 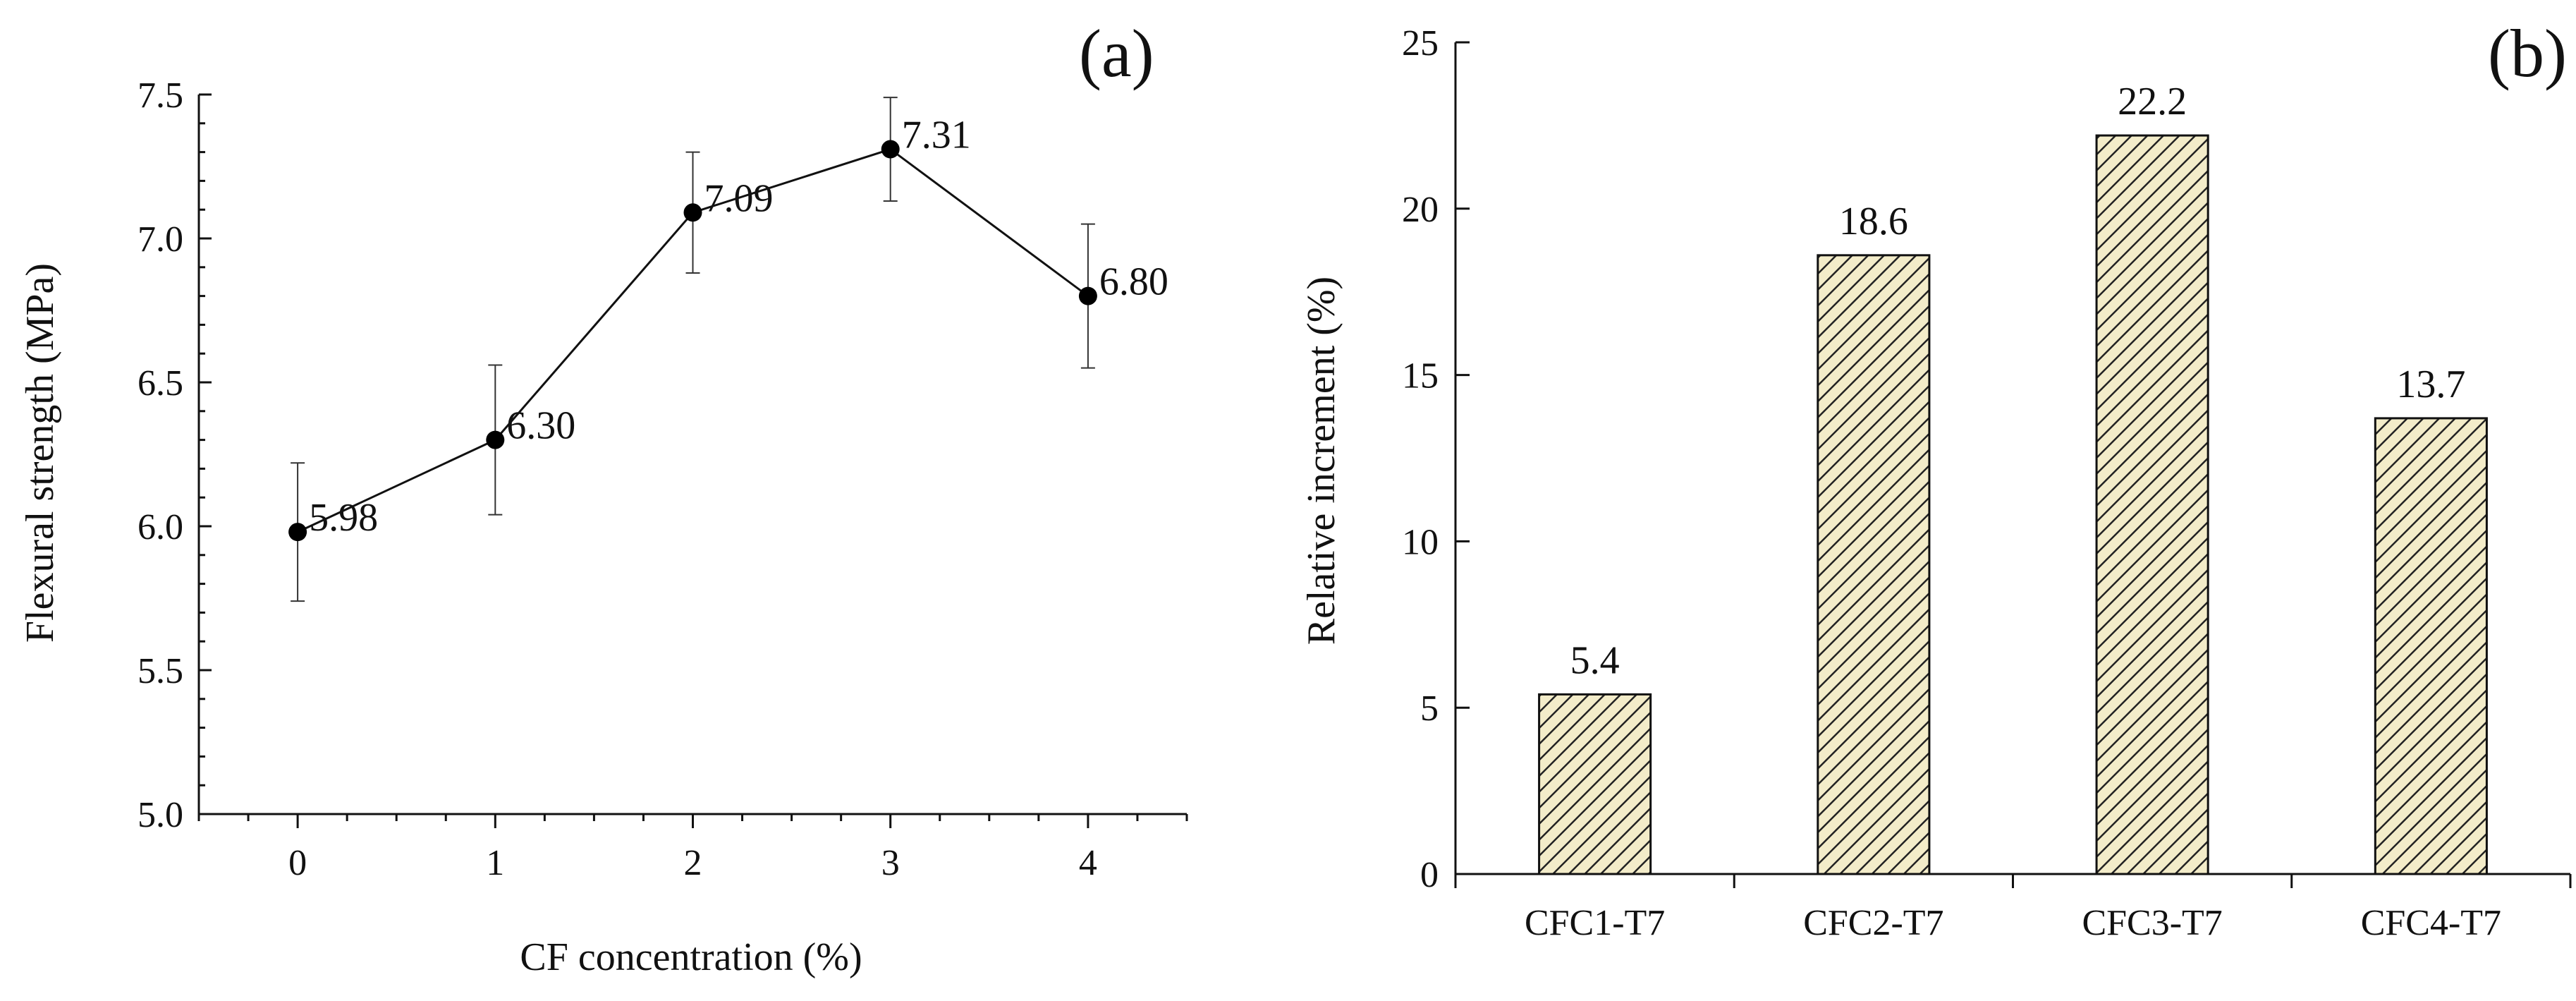 What do you see at coordinates (1873, 923) in the screenshot?
I see `panel-b-category-label: CFC2-T7` at bounding box center [1873, 923].